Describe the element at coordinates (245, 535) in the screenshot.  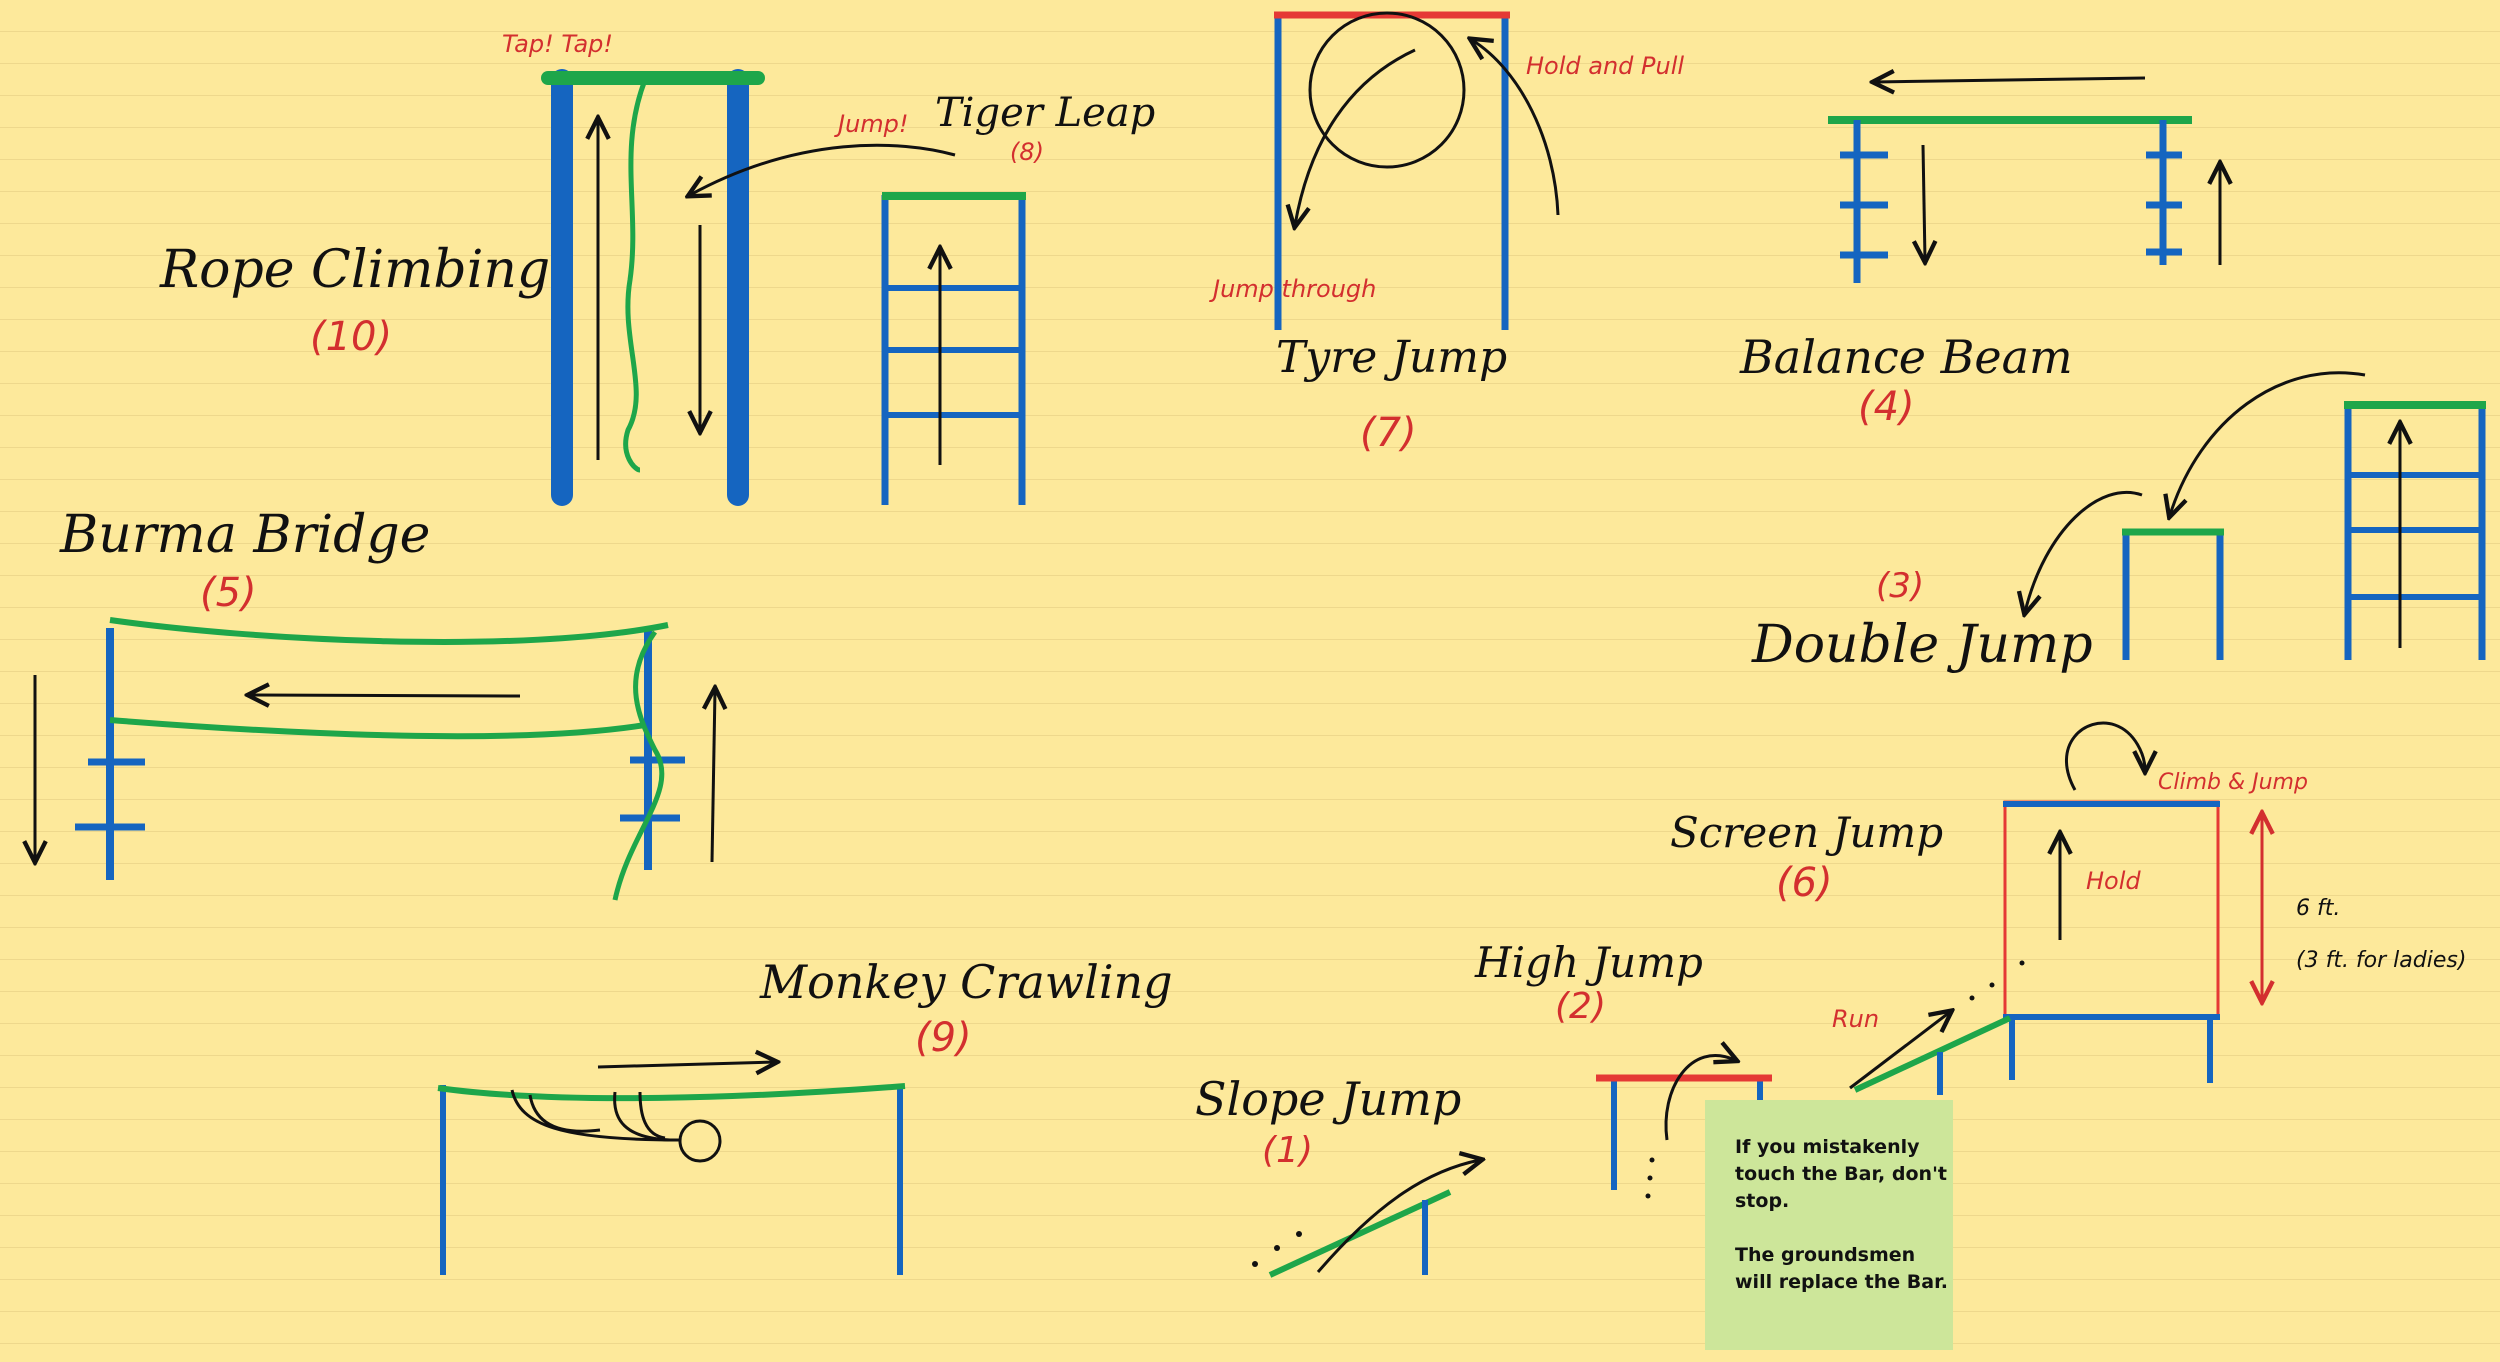
I see `burma-bridge-title: Burma Bridge` at that location.